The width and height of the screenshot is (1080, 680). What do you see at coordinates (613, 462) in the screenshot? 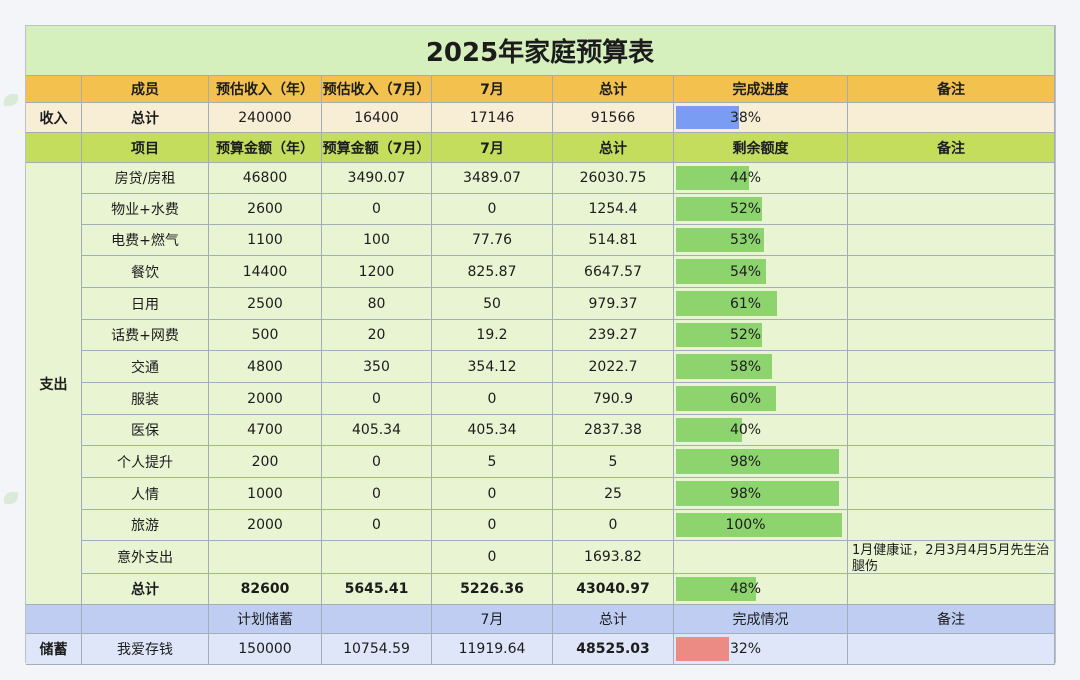
I see `expense-row-total: 5` at bounding box center [613, 462].